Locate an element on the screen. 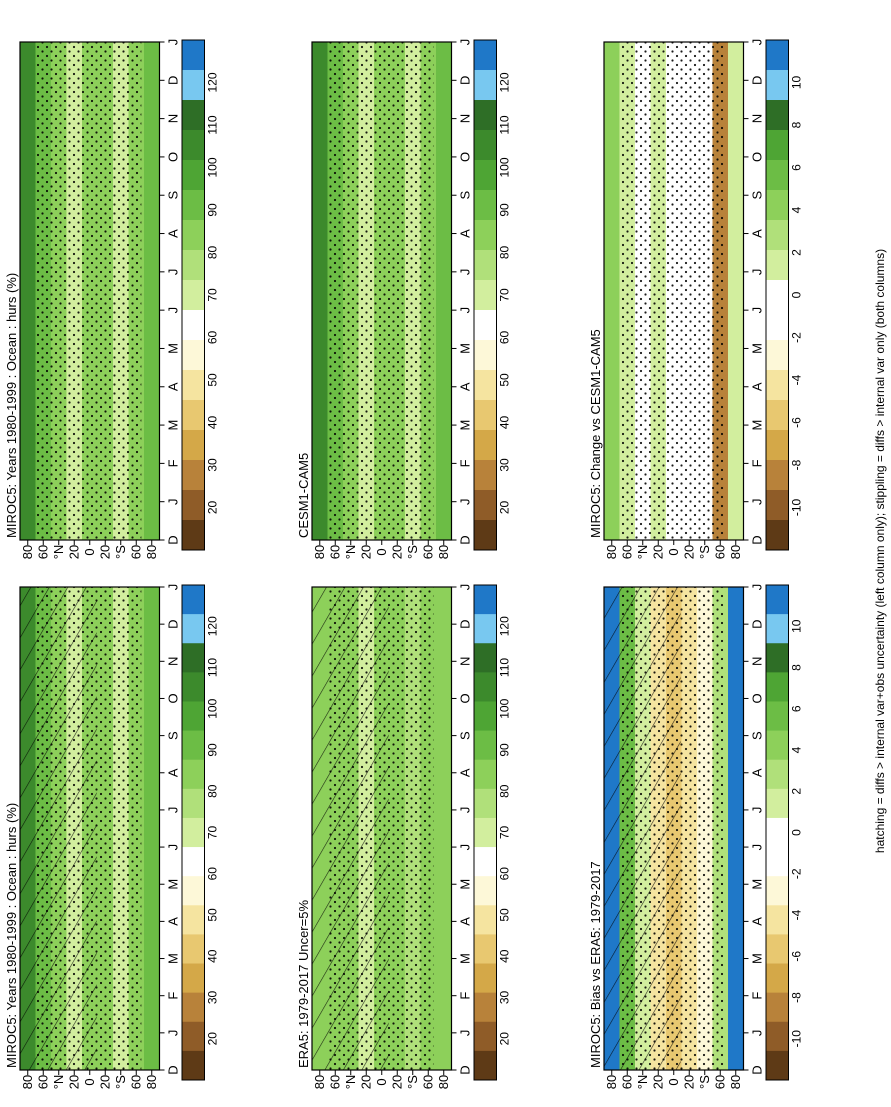 This screenshot has height=1107, width=891. x-tick-label: F is located at coordinates (173, 996).